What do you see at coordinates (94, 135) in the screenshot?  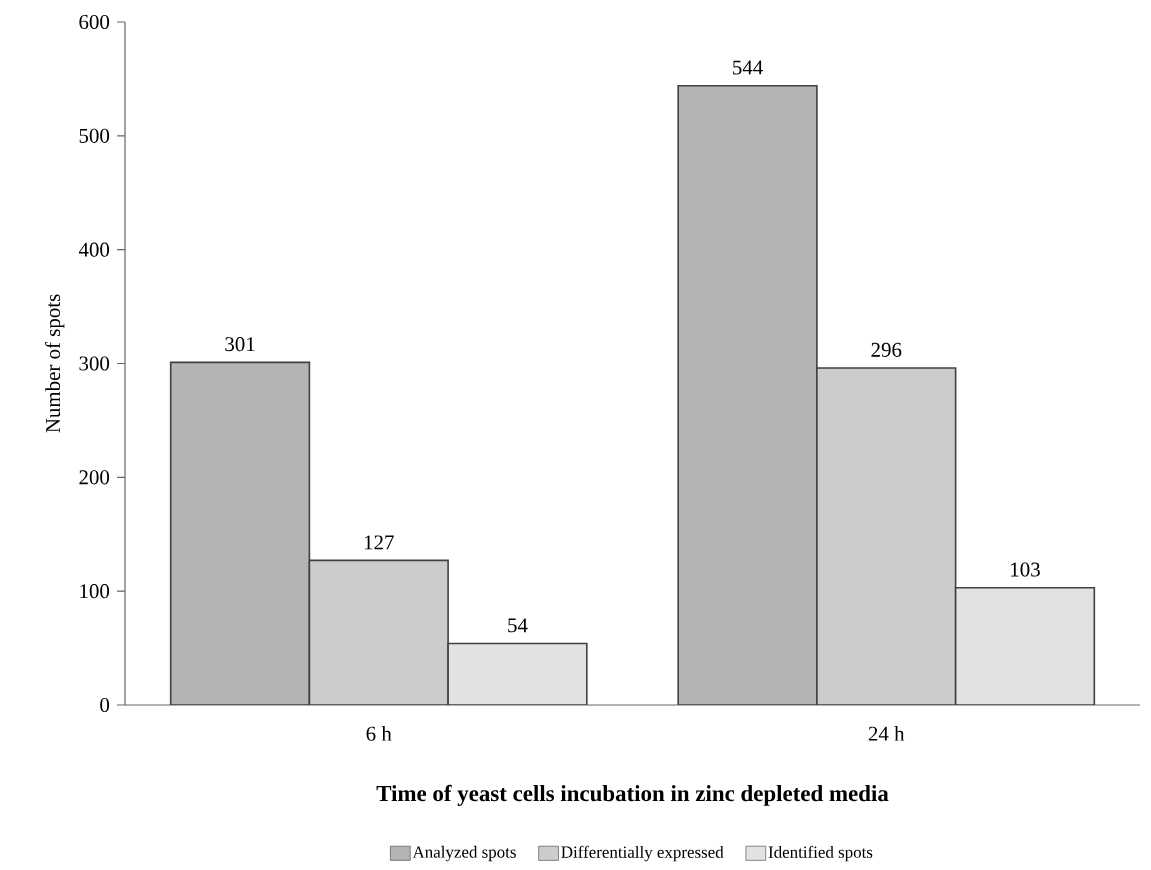 I see `y-tick-label: 500` at bounding box center [94, 135].